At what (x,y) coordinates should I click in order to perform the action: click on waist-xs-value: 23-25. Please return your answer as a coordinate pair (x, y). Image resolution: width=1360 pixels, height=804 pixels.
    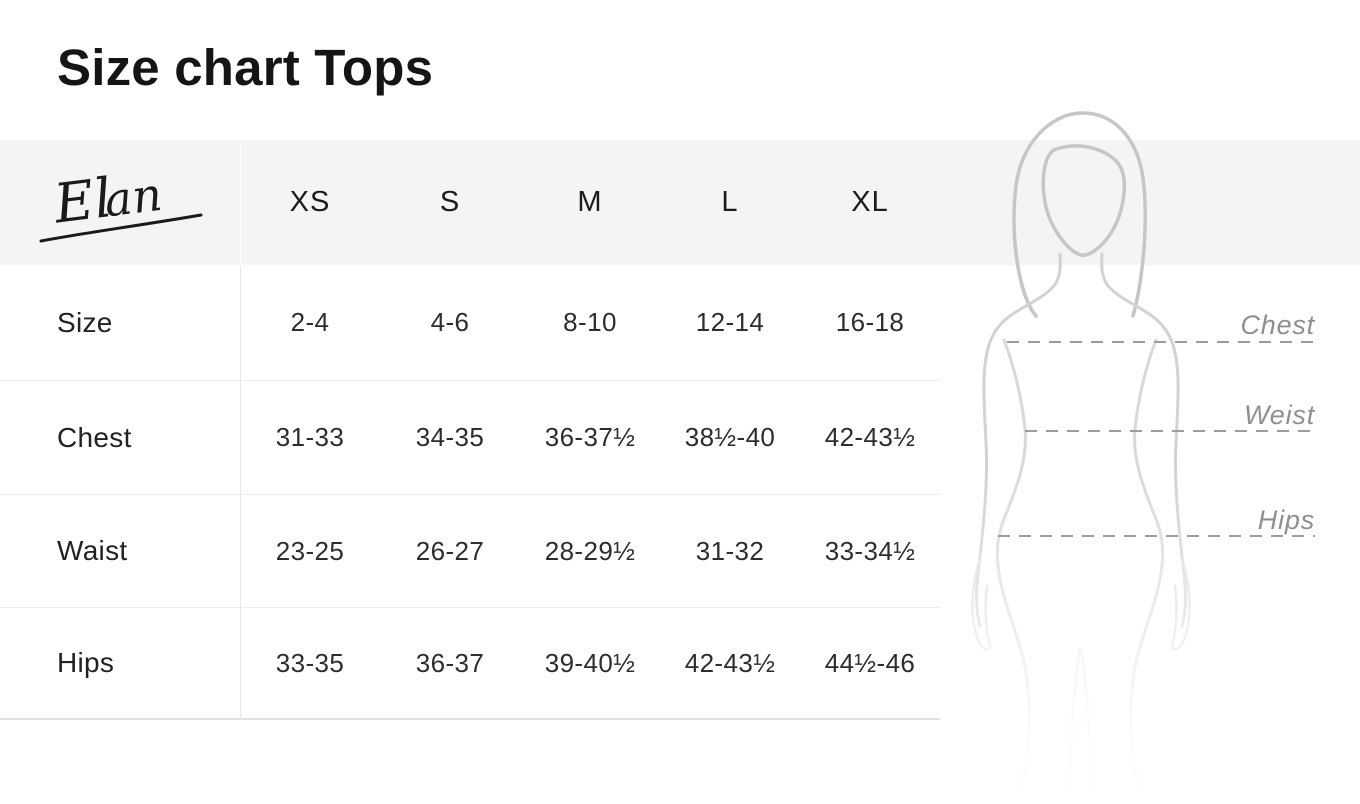
    Looking at the image, I should click on (310, 550).